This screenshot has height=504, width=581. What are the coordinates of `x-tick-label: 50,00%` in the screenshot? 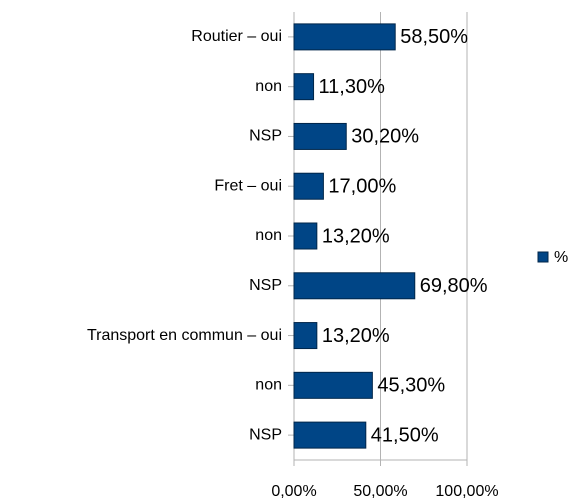 It's located at (380, 491).